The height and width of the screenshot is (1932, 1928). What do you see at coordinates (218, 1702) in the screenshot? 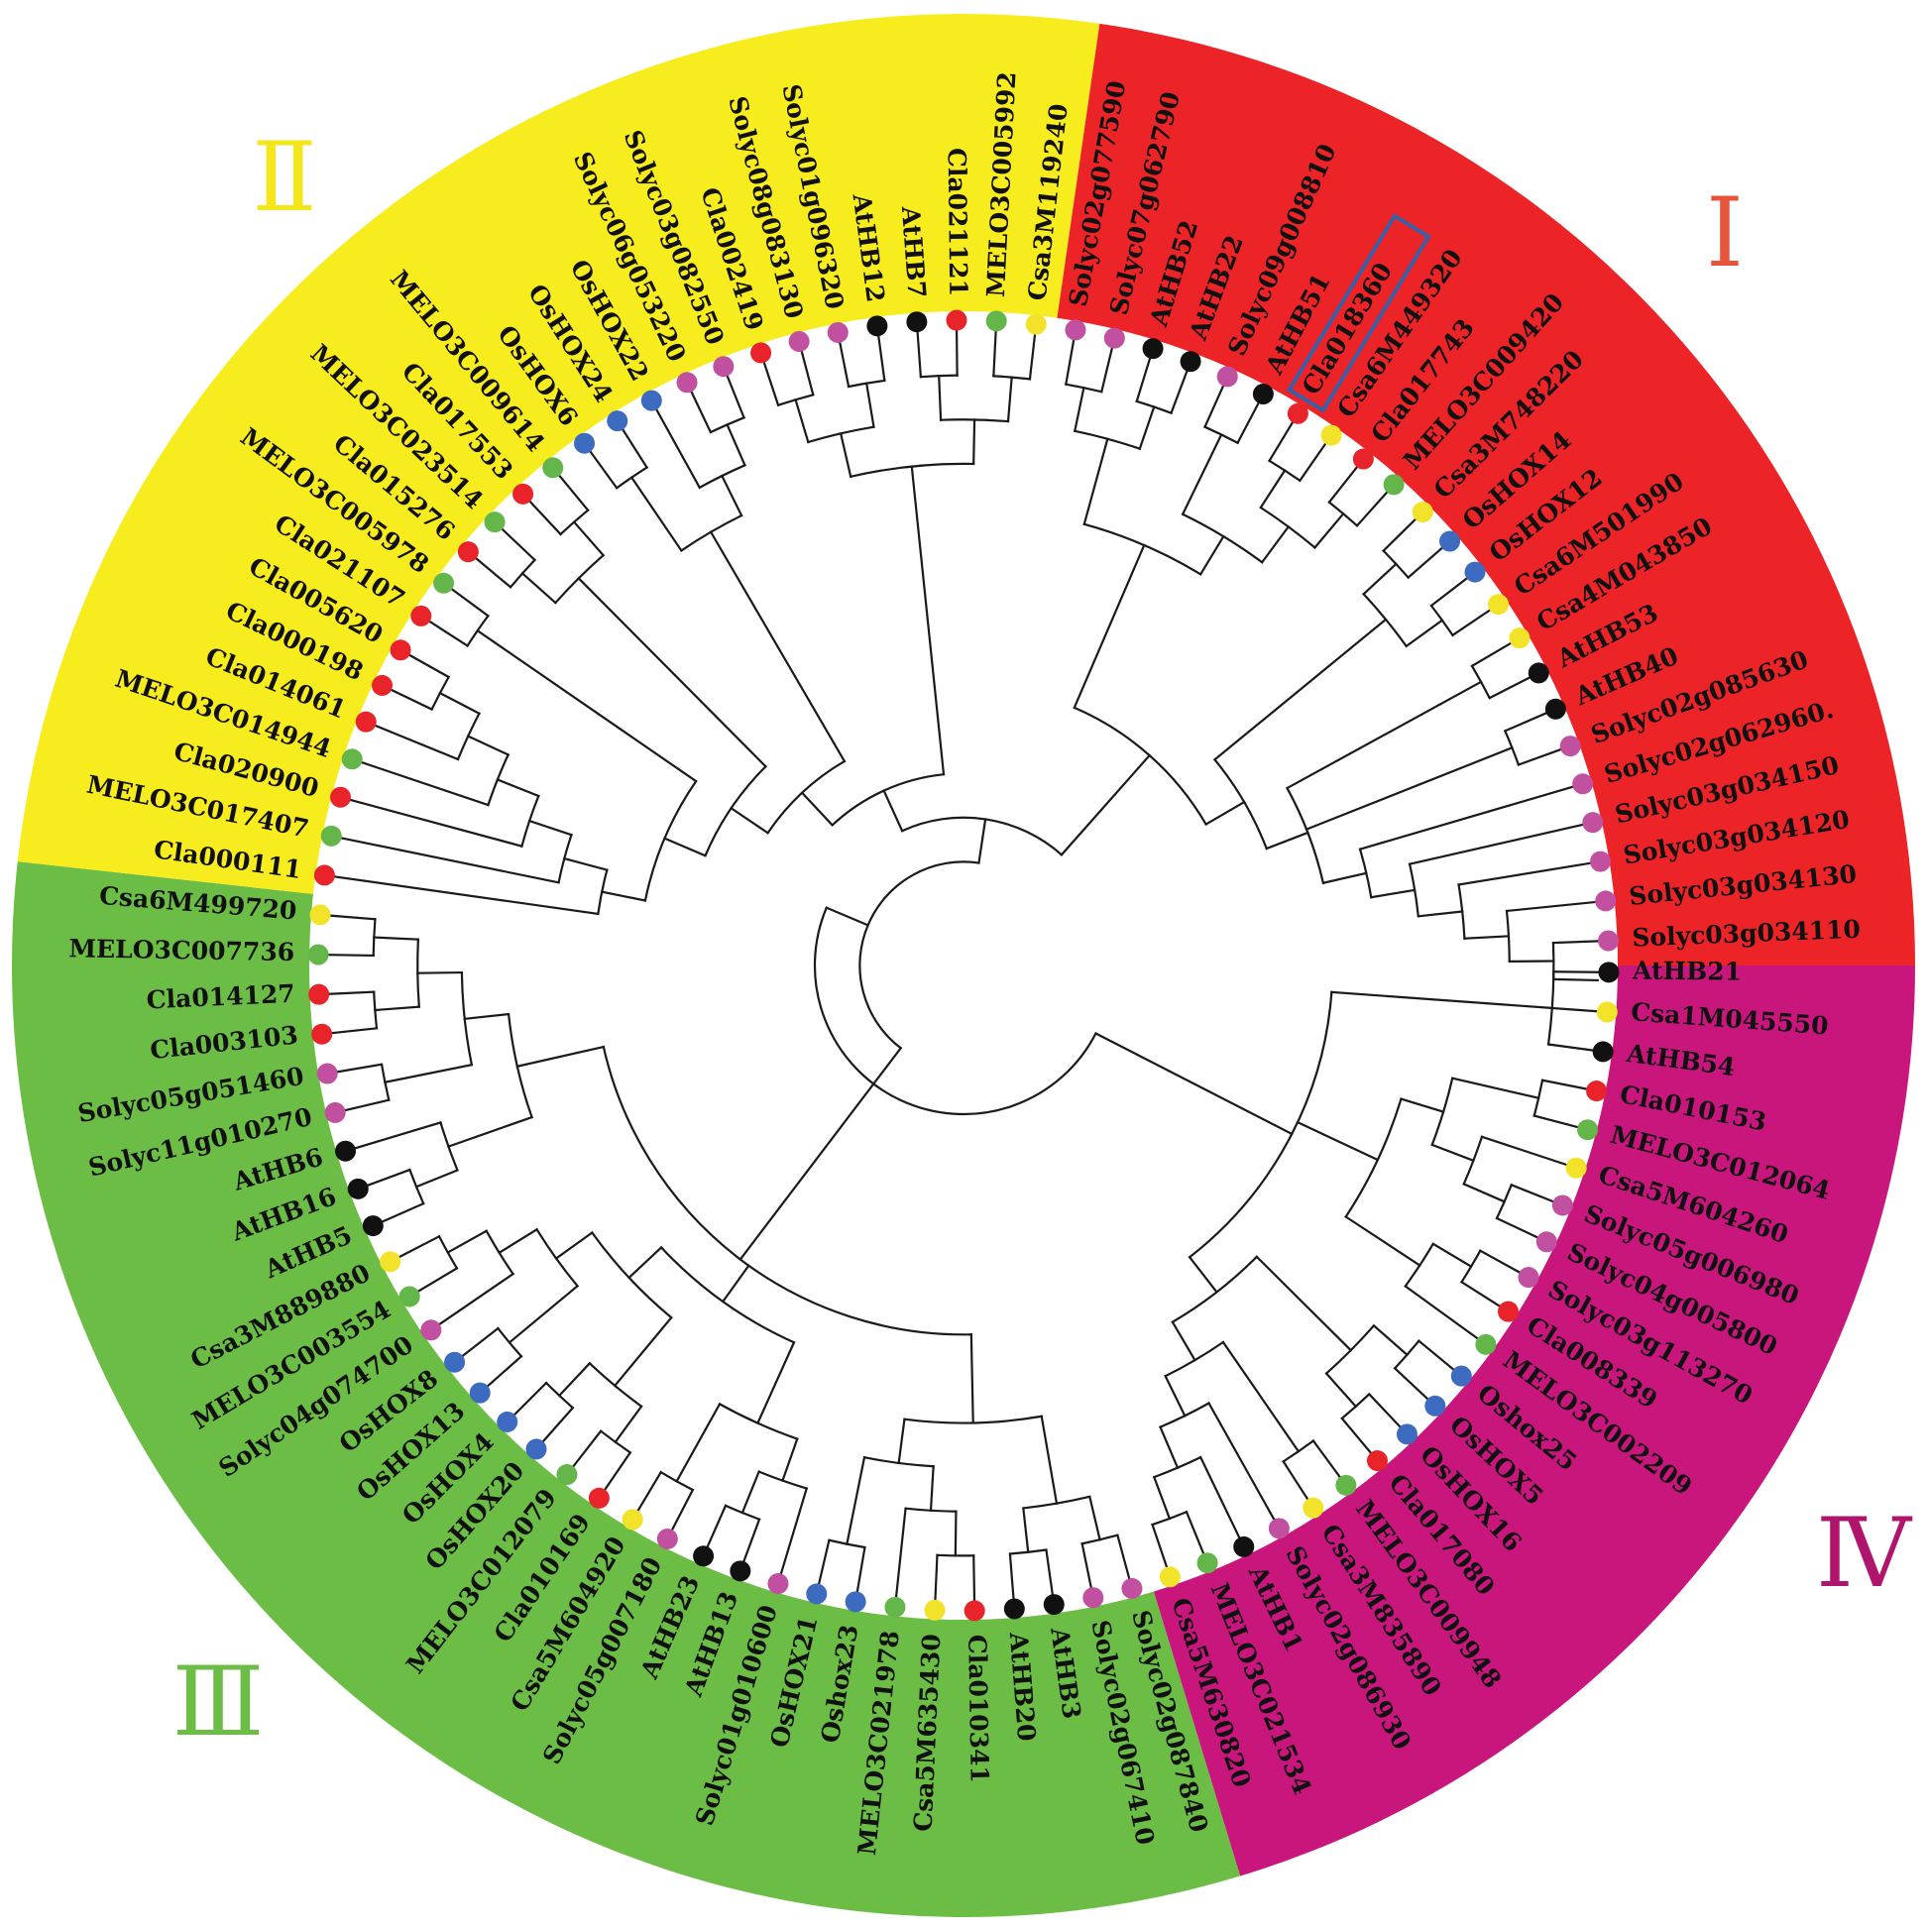
I see `clade-label-III: Ⅲ` at bounding box center [218, 1702].